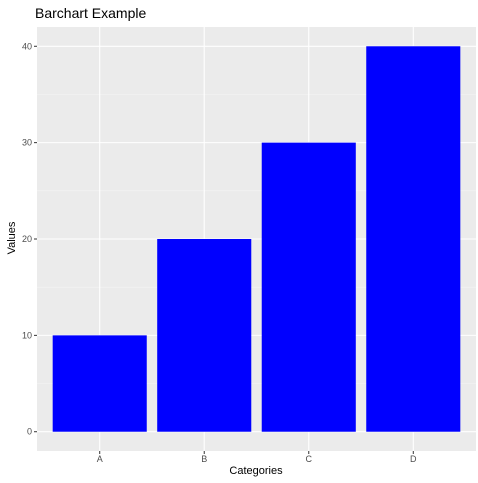 The width and height of the screenshot is (478, 483). Describe the element at coordinates (29, 432) in the screenshot. I see `y-tick-label: 0` at that location.